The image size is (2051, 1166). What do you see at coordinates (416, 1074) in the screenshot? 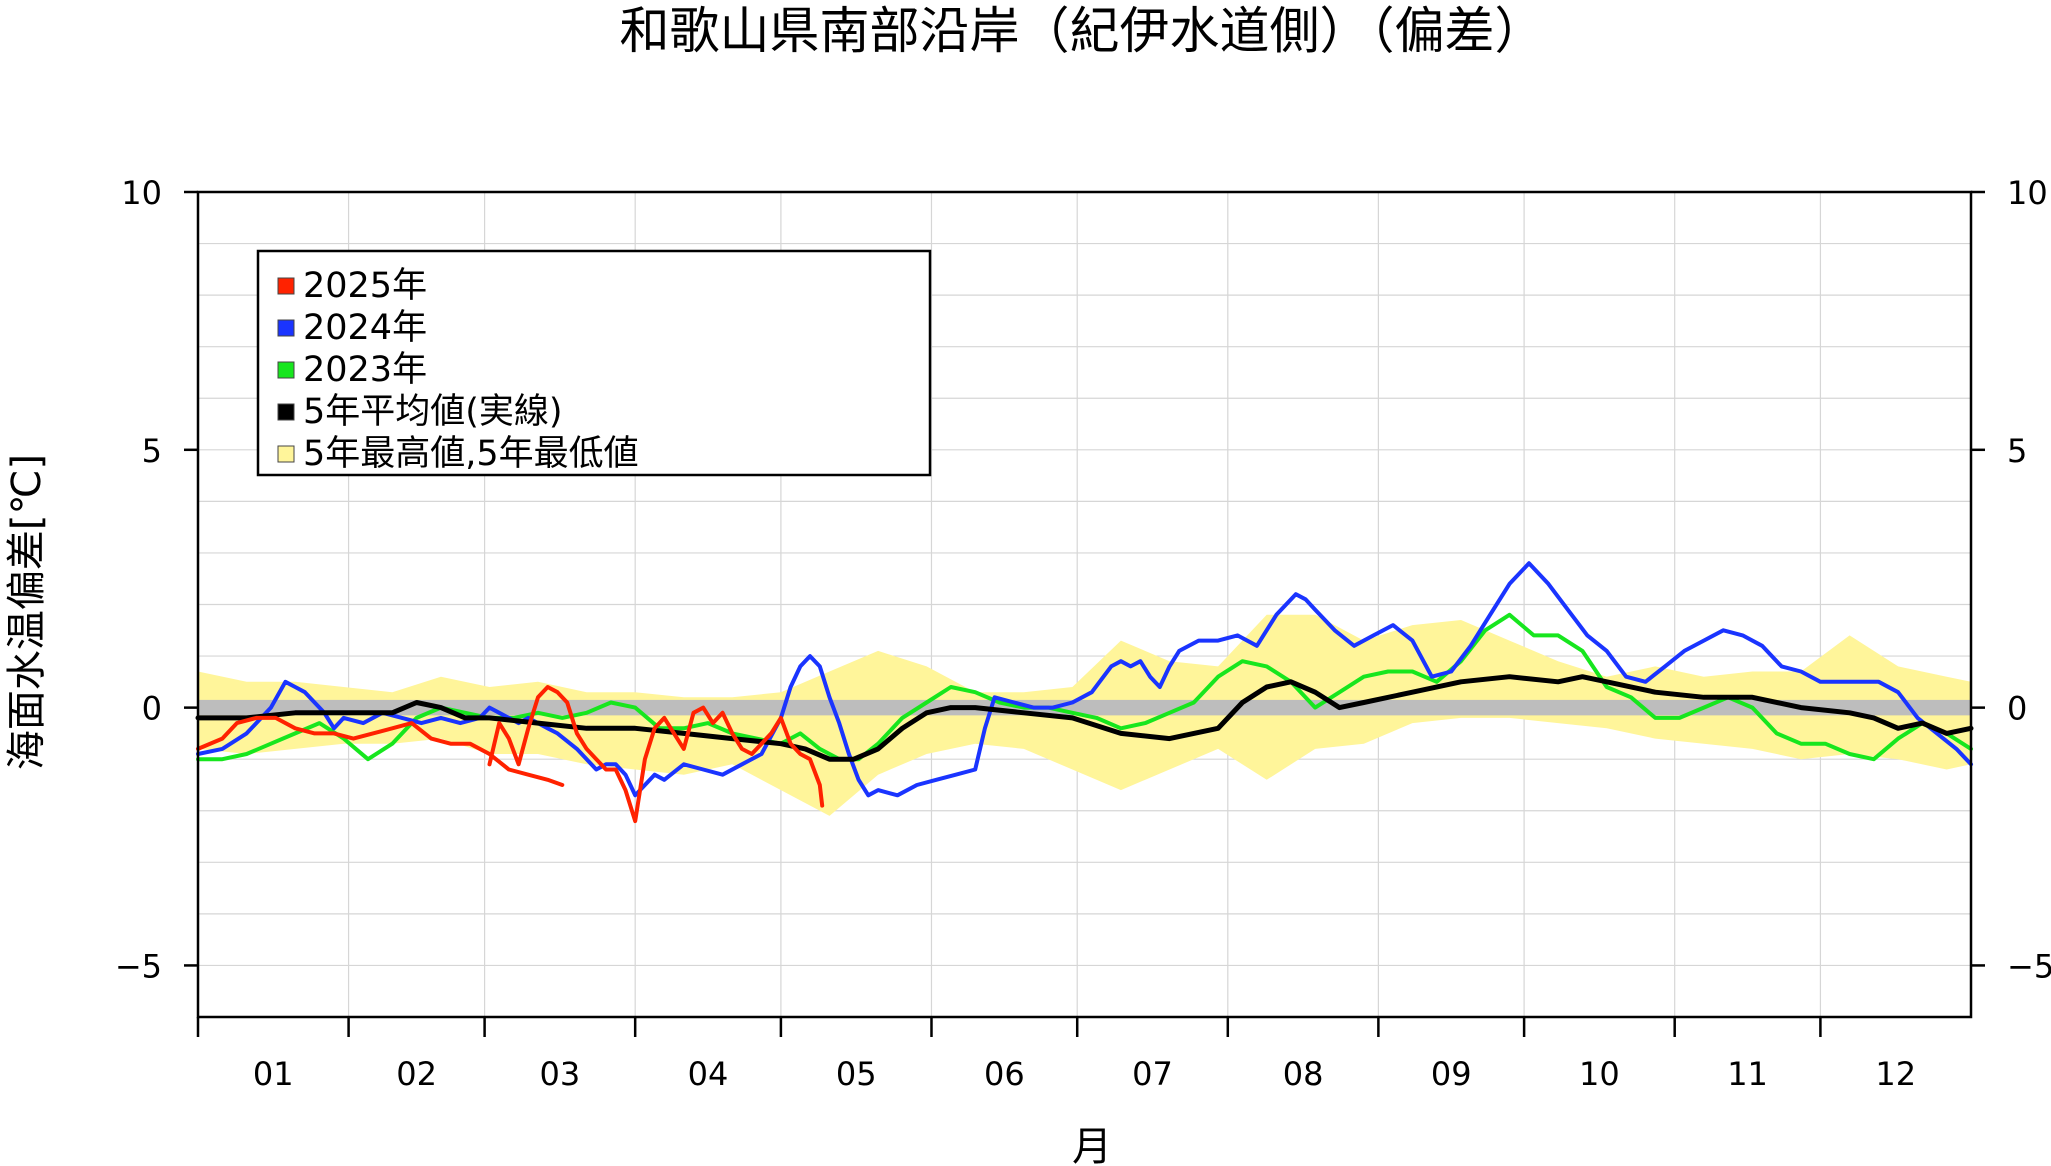
I see `x-tick-label: 02` at bounding box center [416, 1074].